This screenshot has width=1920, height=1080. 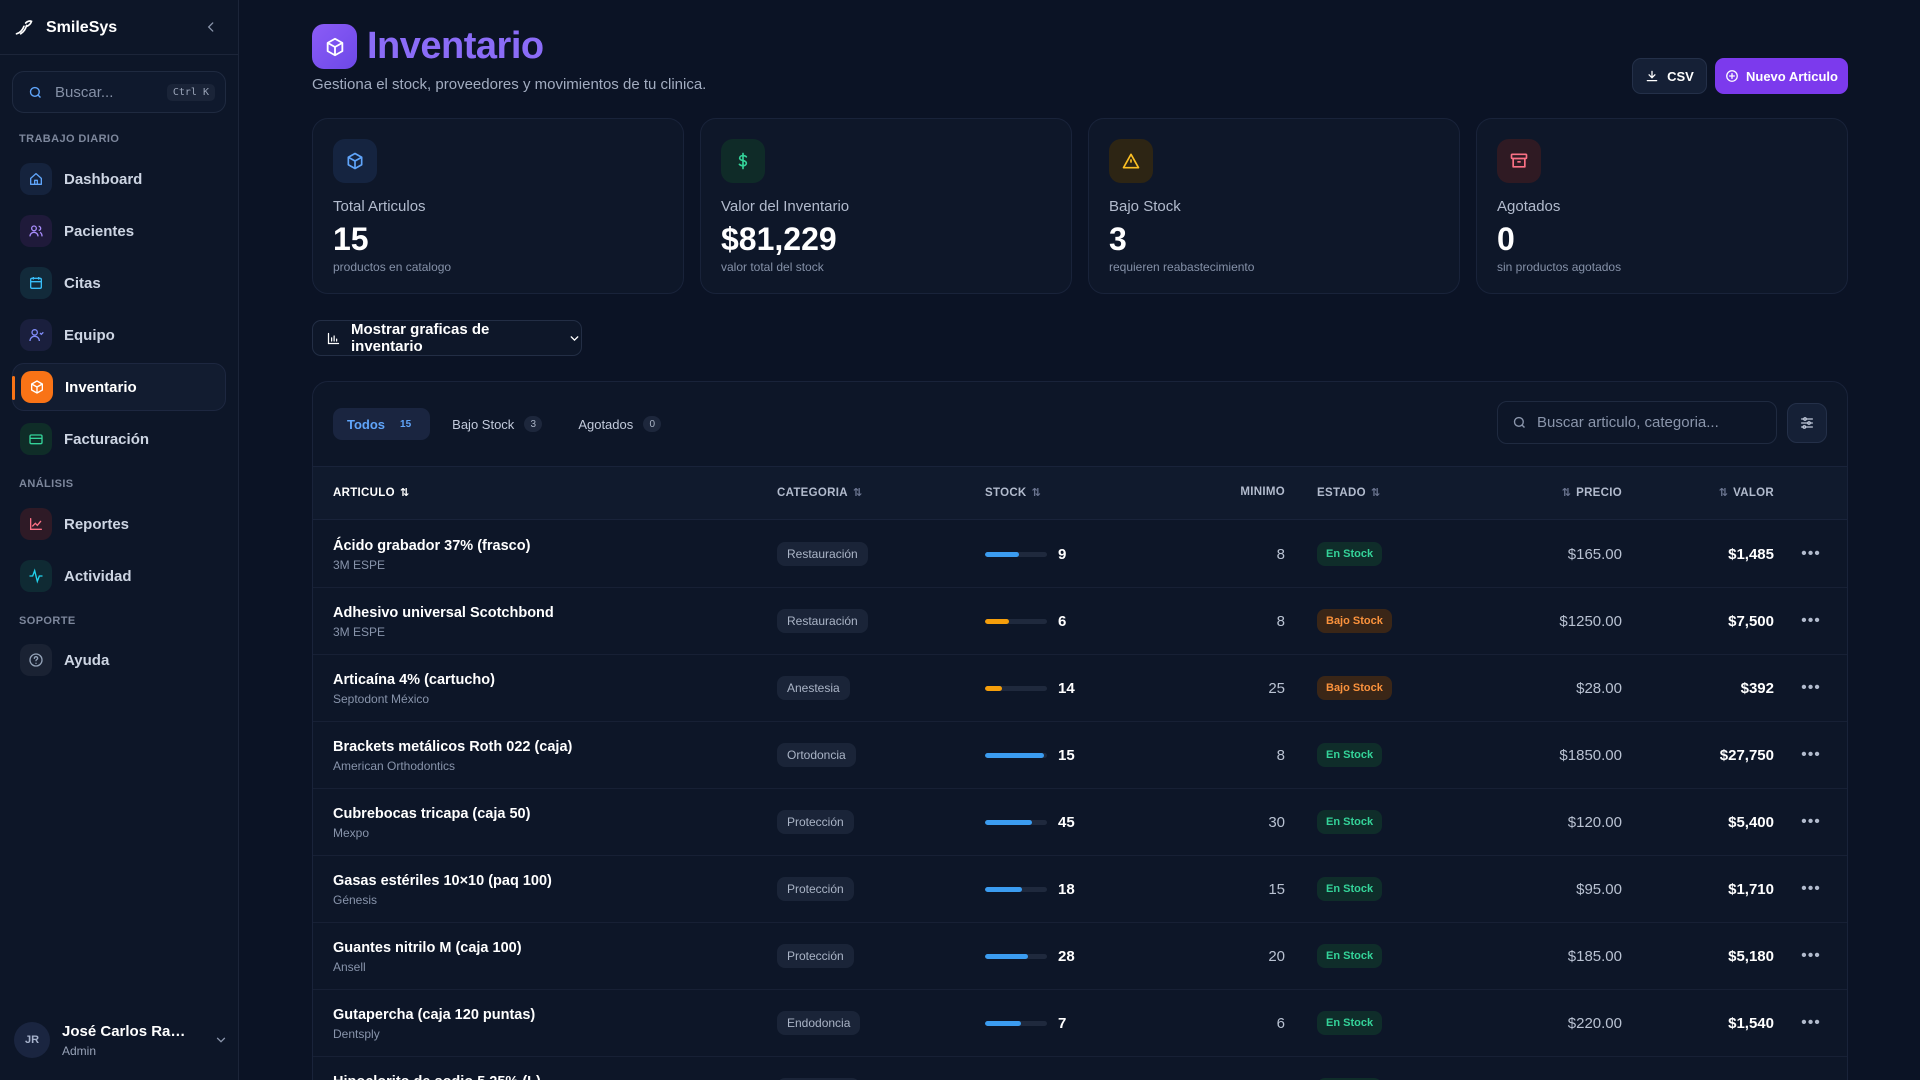 I want to click on minimum-value: 15, so click(x=1276, y=889).